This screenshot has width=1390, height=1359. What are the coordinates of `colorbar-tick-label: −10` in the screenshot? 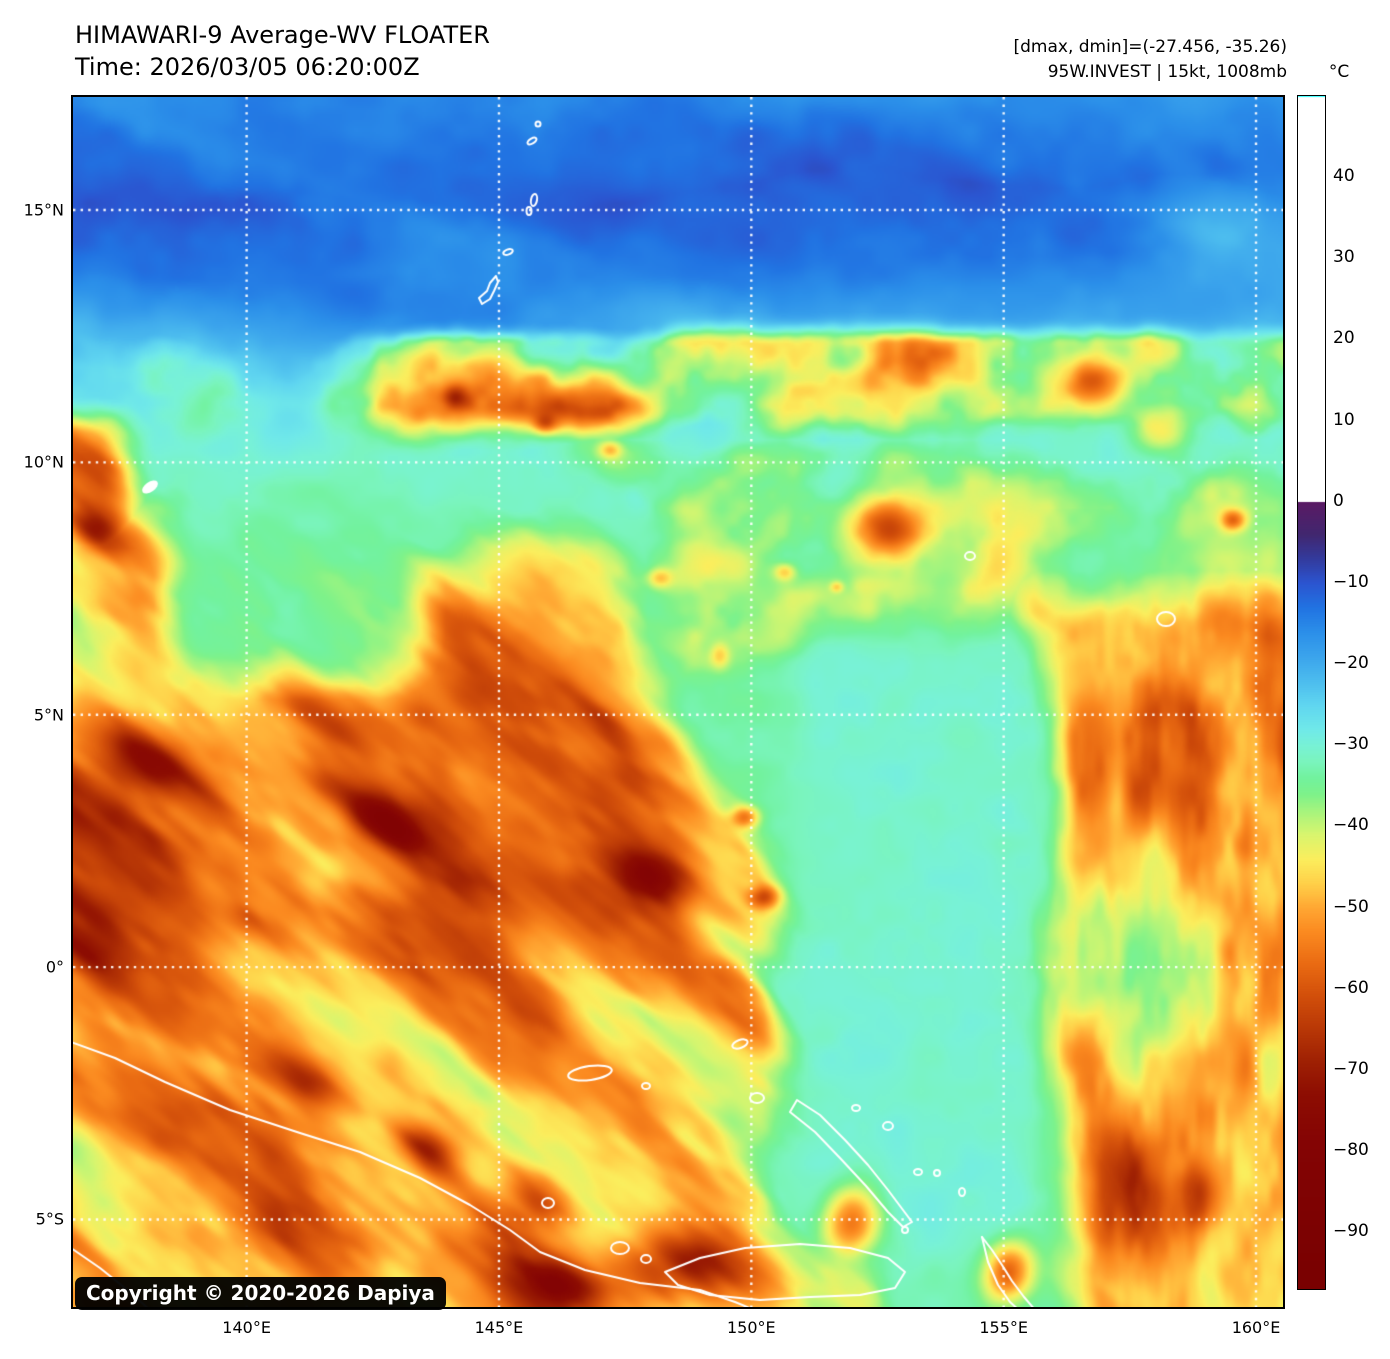 It's located at (1351, 581).